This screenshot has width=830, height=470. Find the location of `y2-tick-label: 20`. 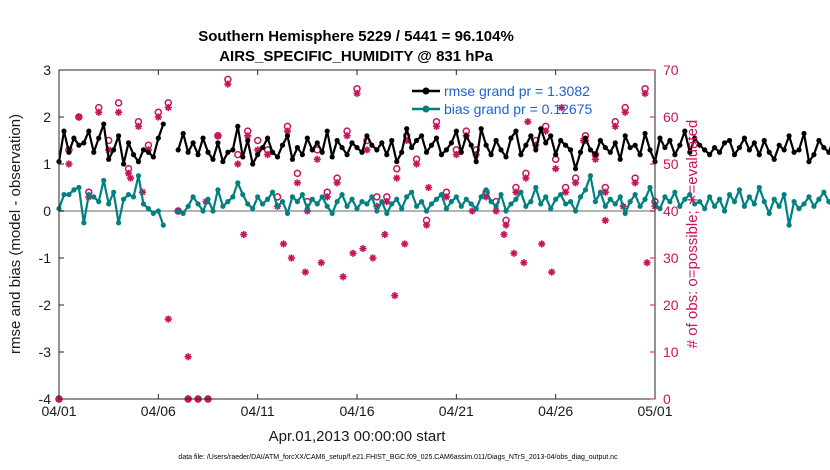

y2-tick-label: 20 is located at coordinates (671, 305).